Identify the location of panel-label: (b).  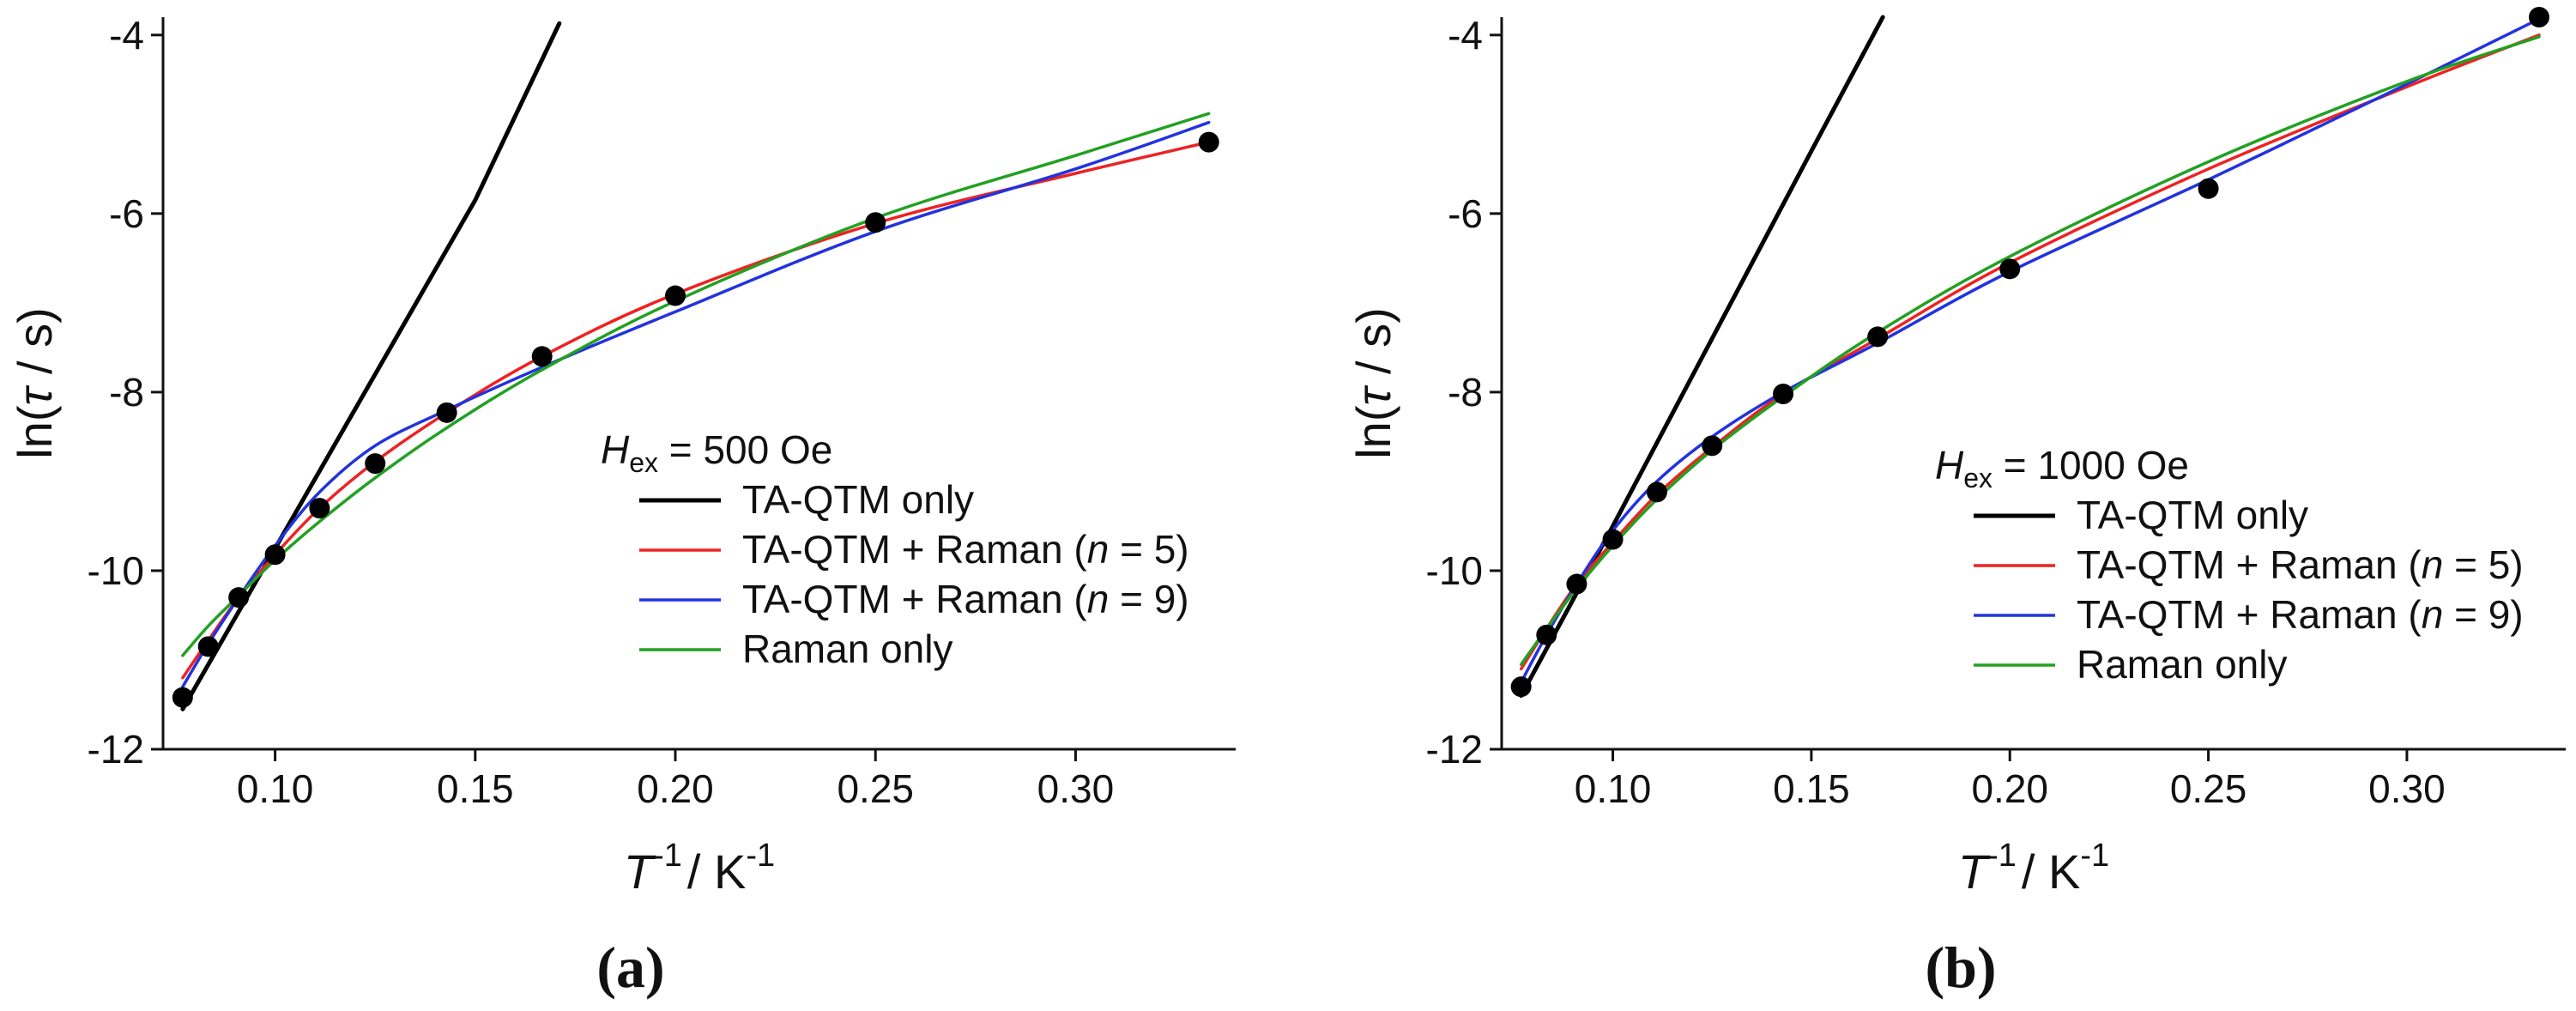
(1961, 967).